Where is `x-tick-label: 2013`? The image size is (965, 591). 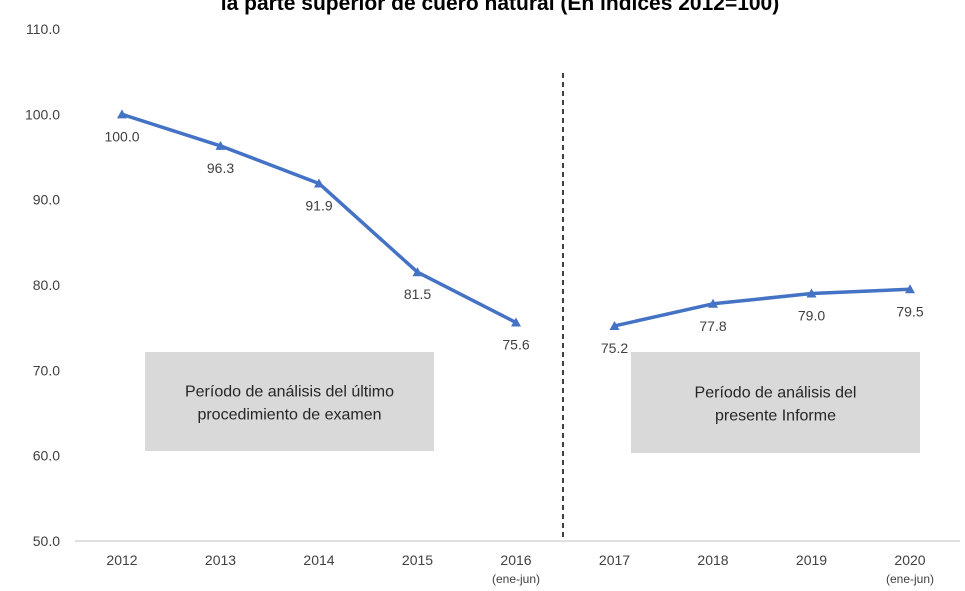
x-tick-label: 2013 is located at coordinates (220, 560).